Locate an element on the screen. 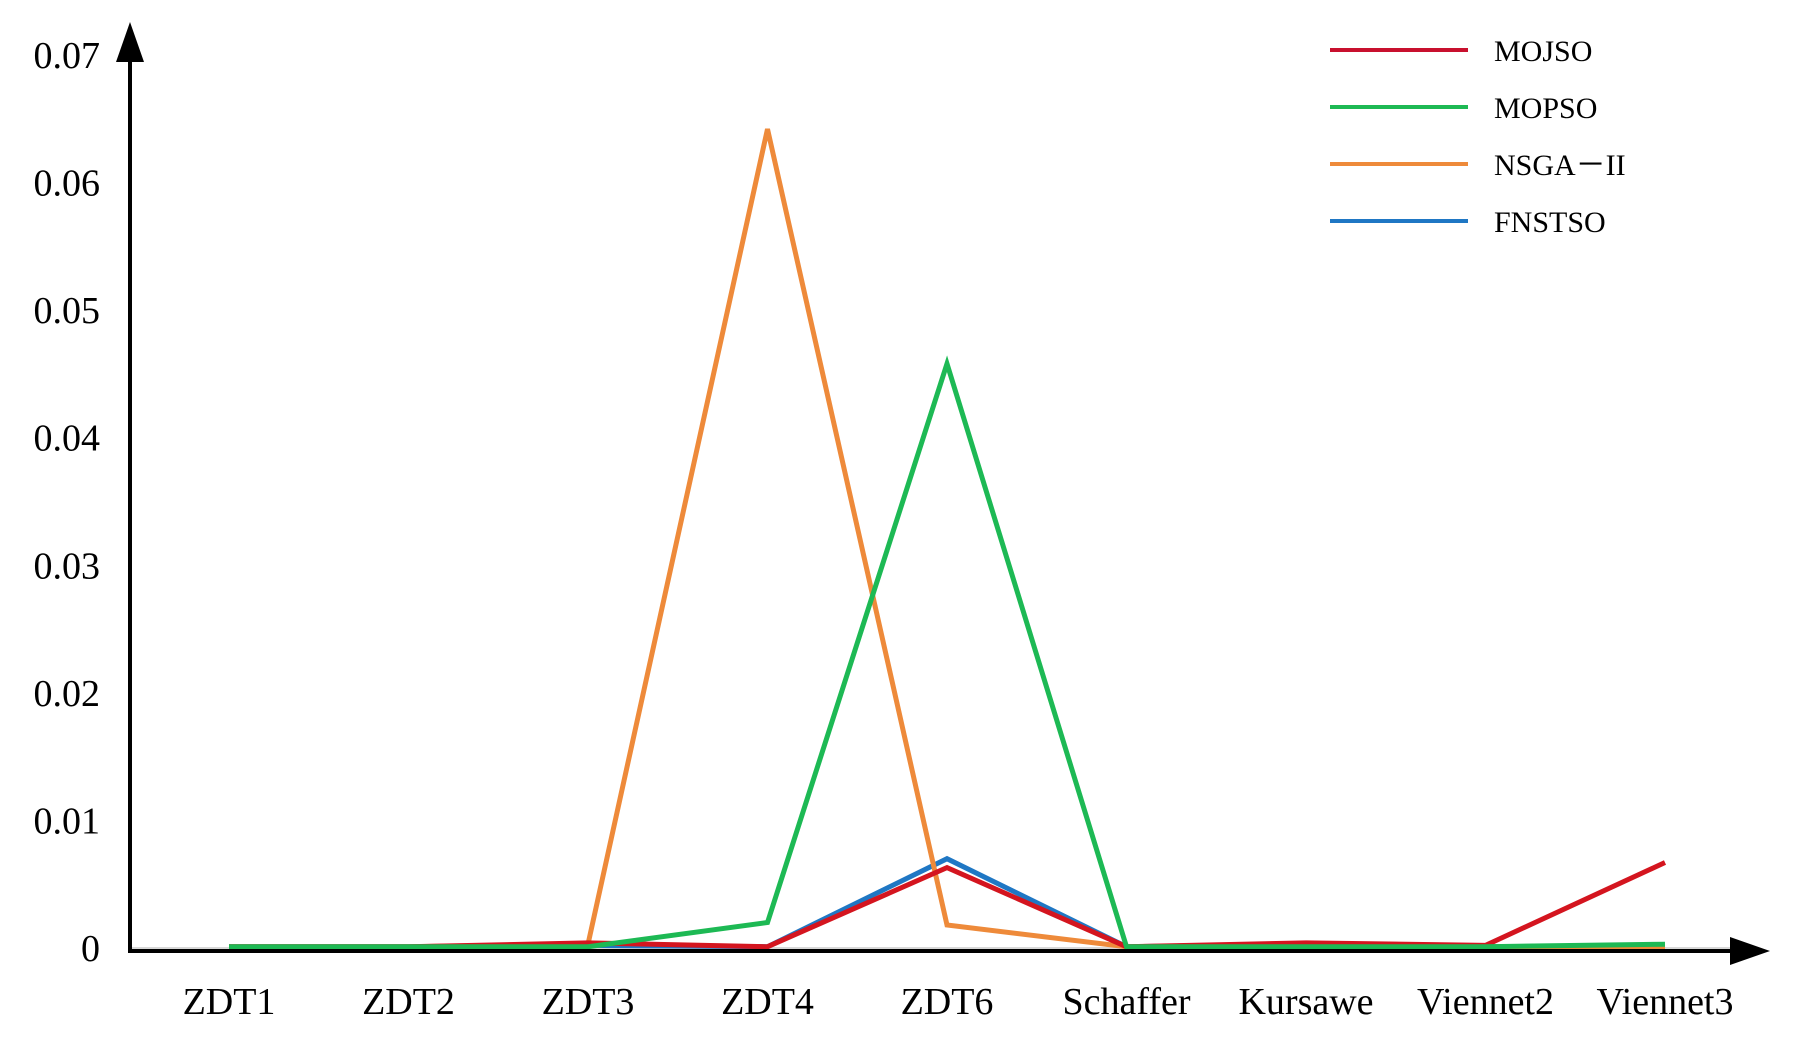  legend-label: MOJSO is located at coordinates (1543, 51).